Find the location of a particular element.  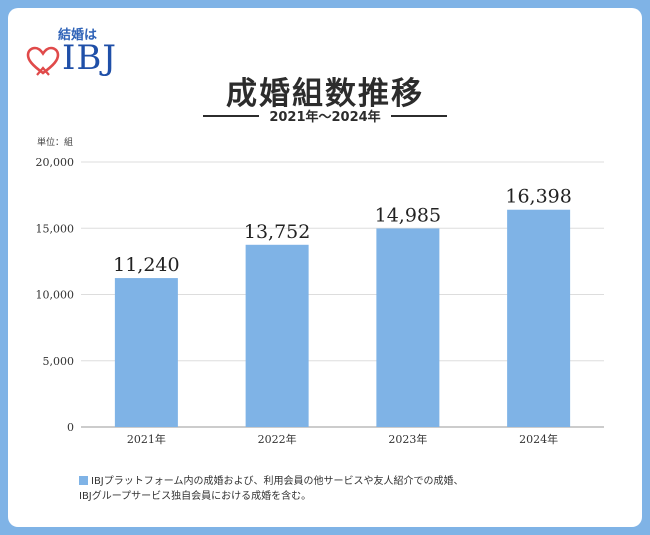

ibj-logo: 結婚は IBJ is located at coordinates (81, 54).